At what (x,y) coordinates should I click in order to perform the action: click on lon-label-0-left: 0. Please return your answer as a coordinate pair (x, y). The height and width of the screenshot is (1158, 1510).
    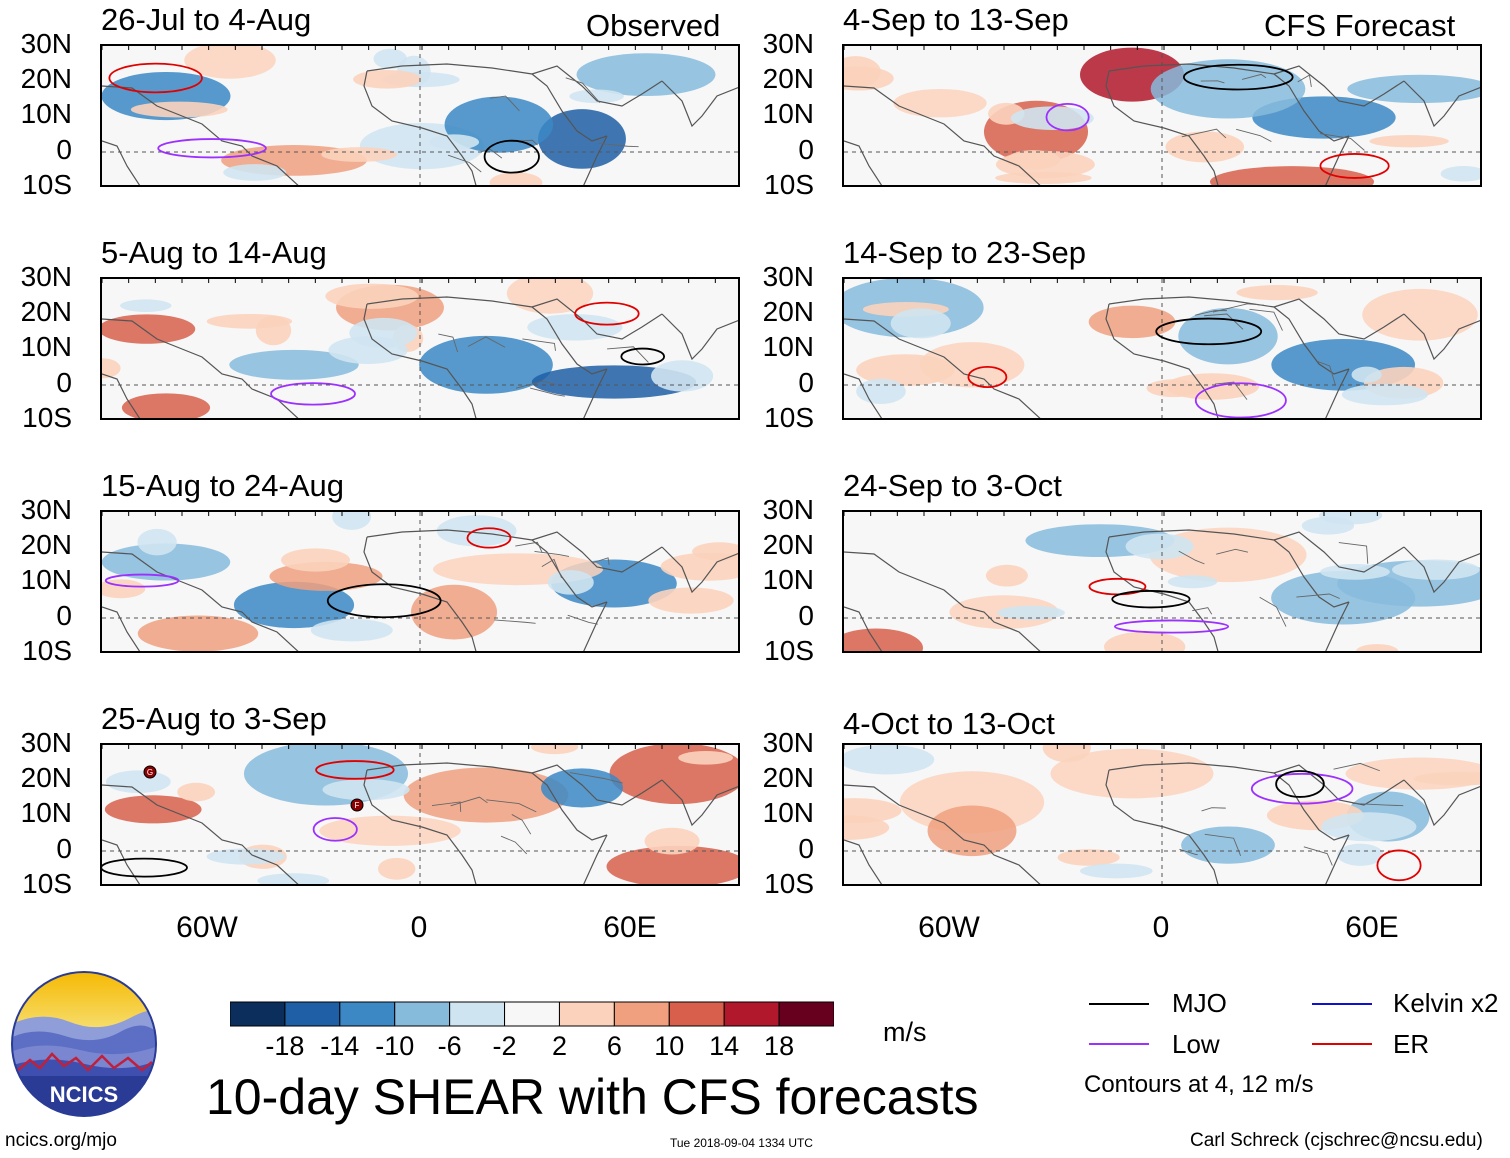
    Looking at the image, I should click on (419, 927).